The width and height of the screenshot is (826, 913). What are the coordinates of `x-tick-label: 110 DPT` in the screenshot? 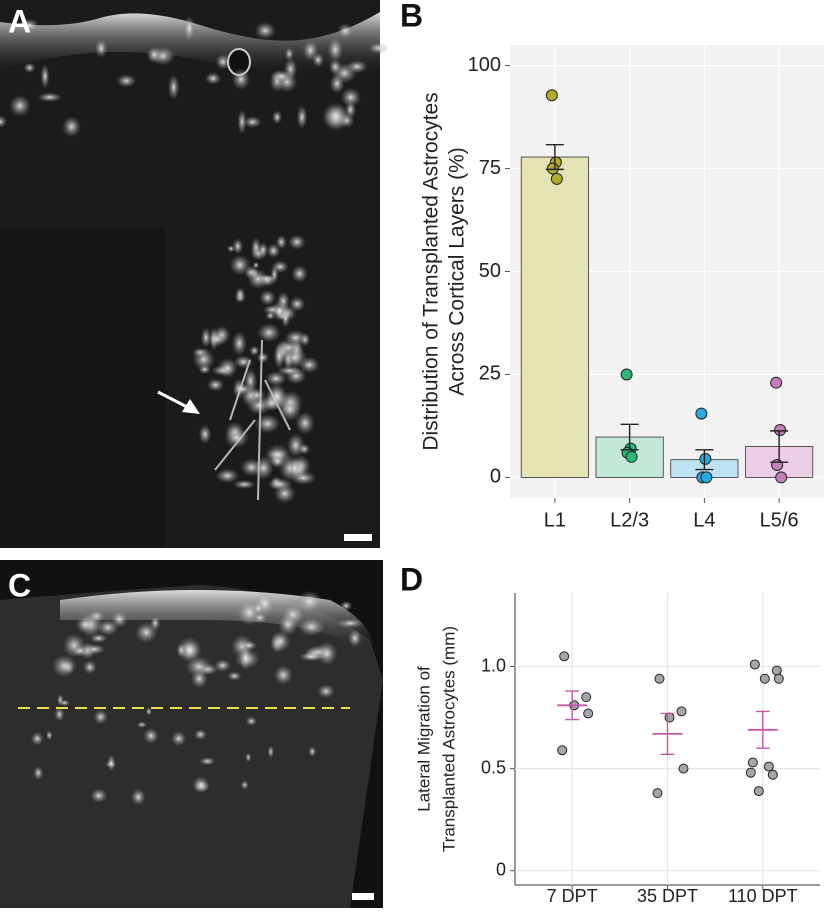 It's located at (763, 896).